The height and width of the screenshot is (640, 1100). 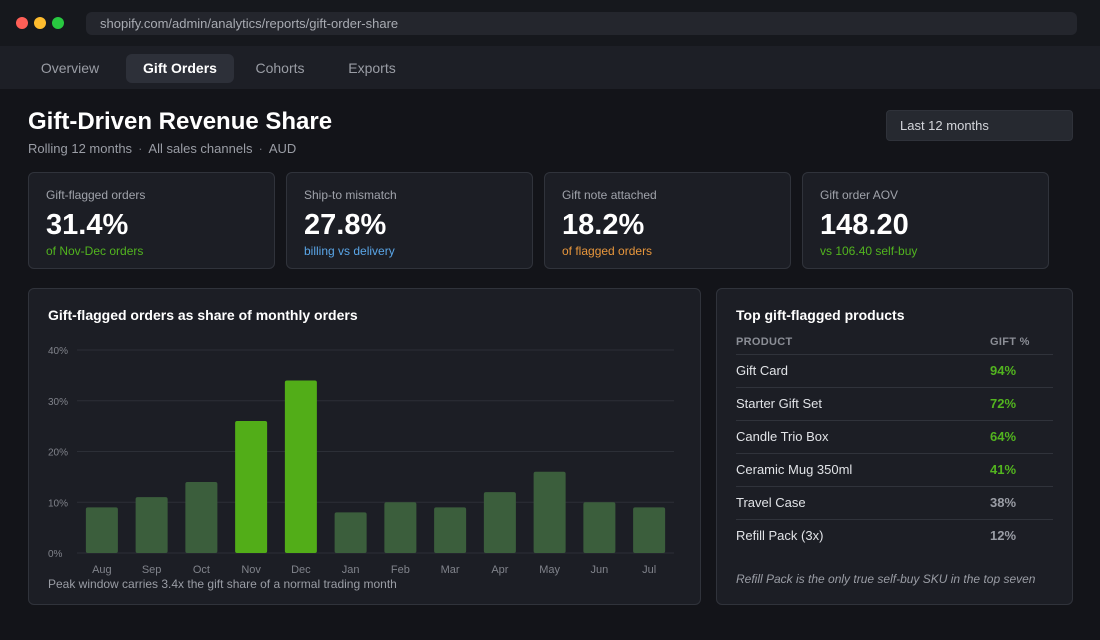 I want to click on gift-pct: 72%, so click(x=1003, y=403).